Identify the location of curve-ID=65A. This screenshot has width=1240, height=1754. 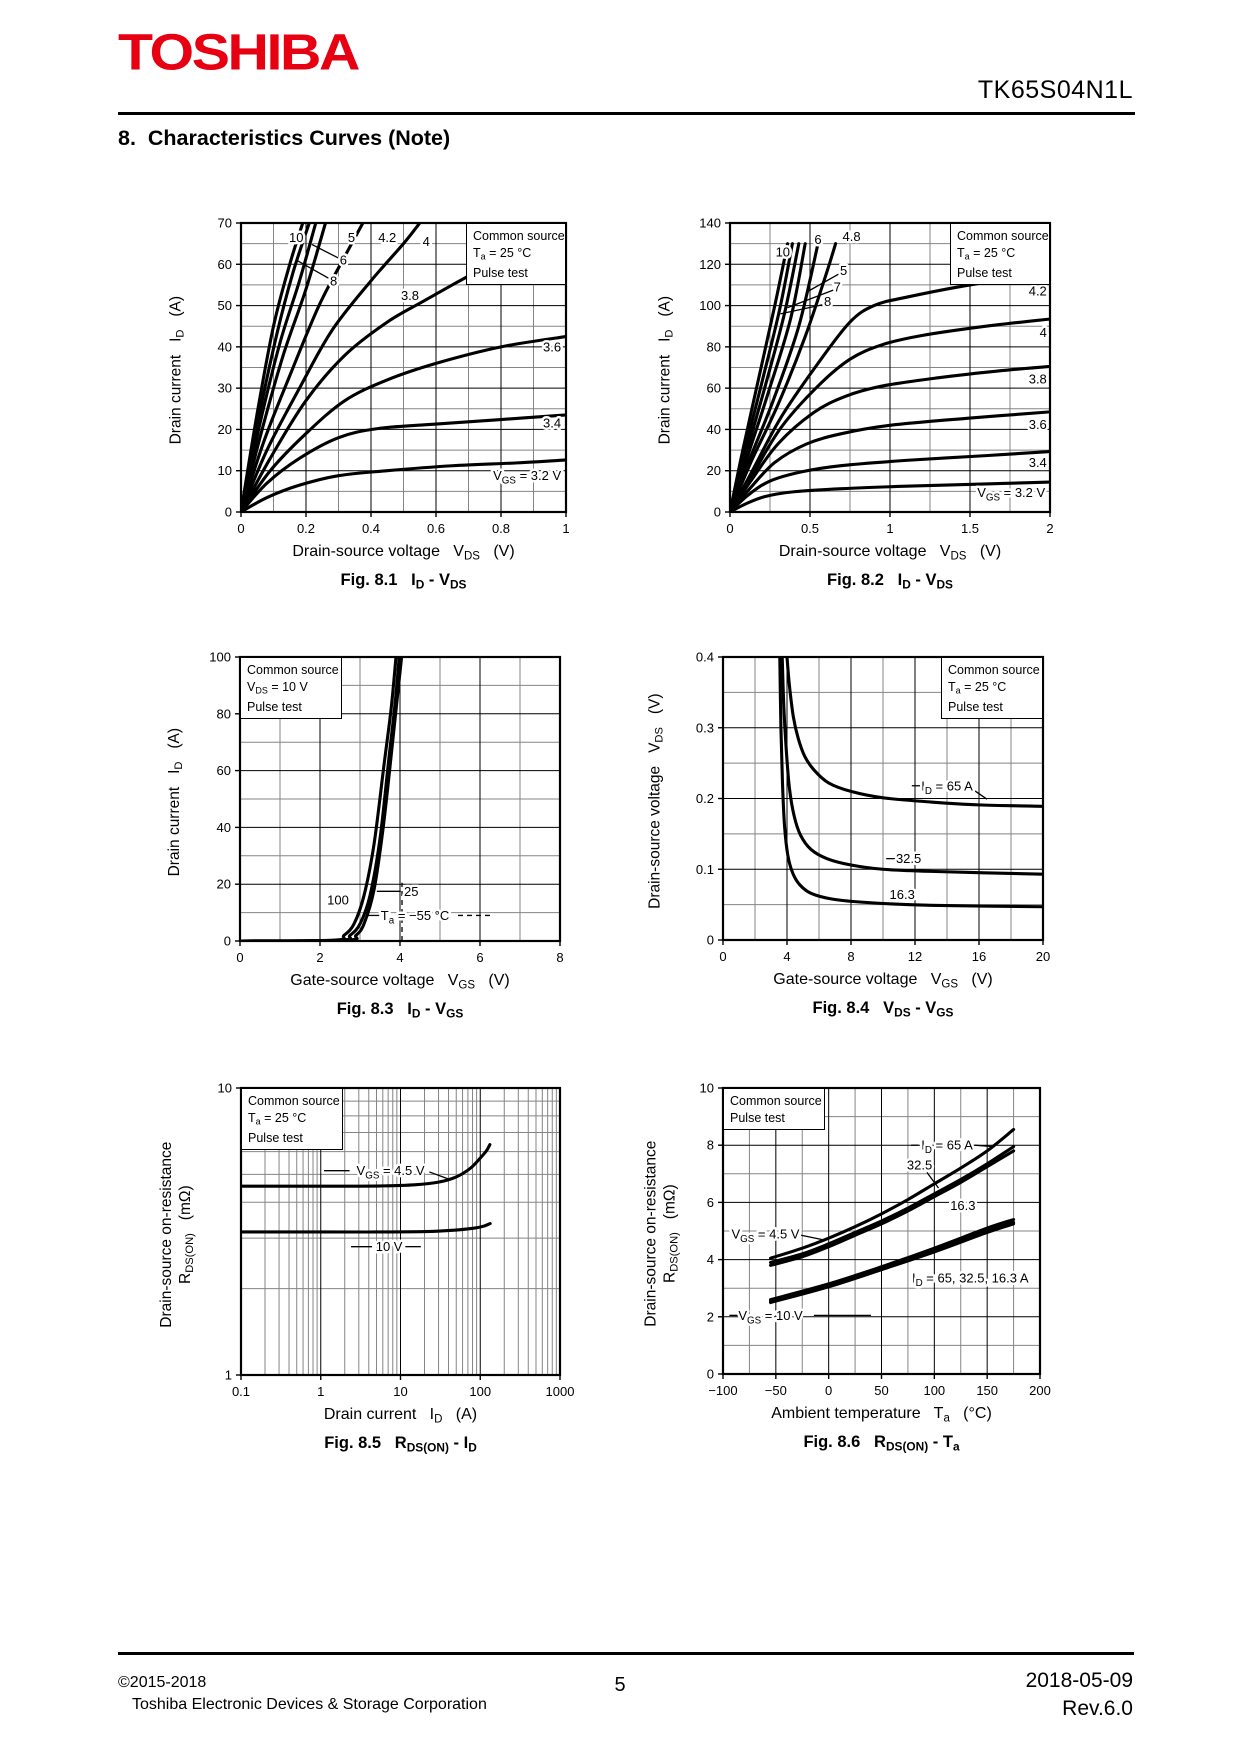
(914, 732).